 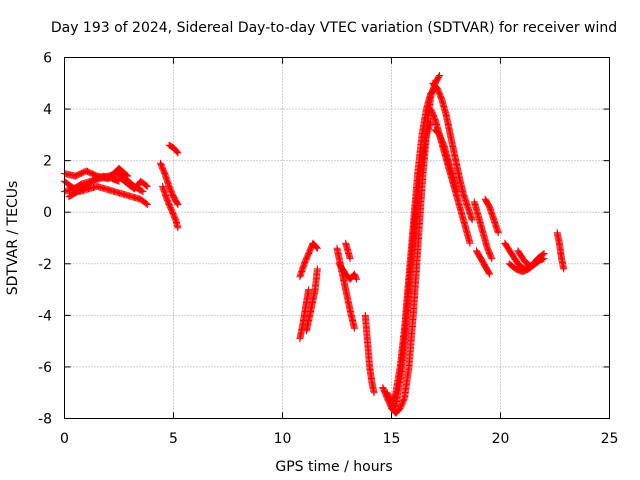 What do you see at coordinates (610, 439) in the screenshot?
I see `x-tick-label: 25` at bounding box center [610, 439].